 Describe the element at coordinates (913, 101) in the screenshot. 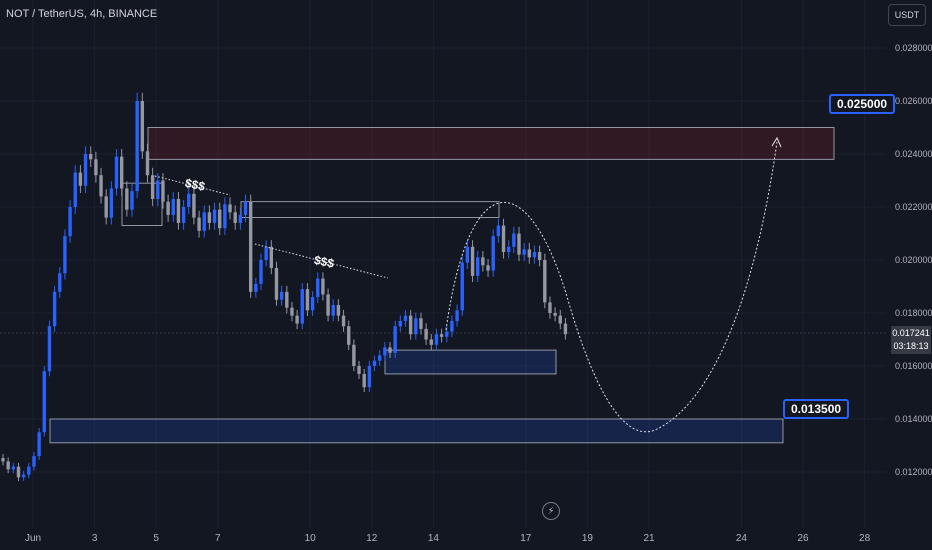

I see `y-tick-label: 0.026000` at that location.